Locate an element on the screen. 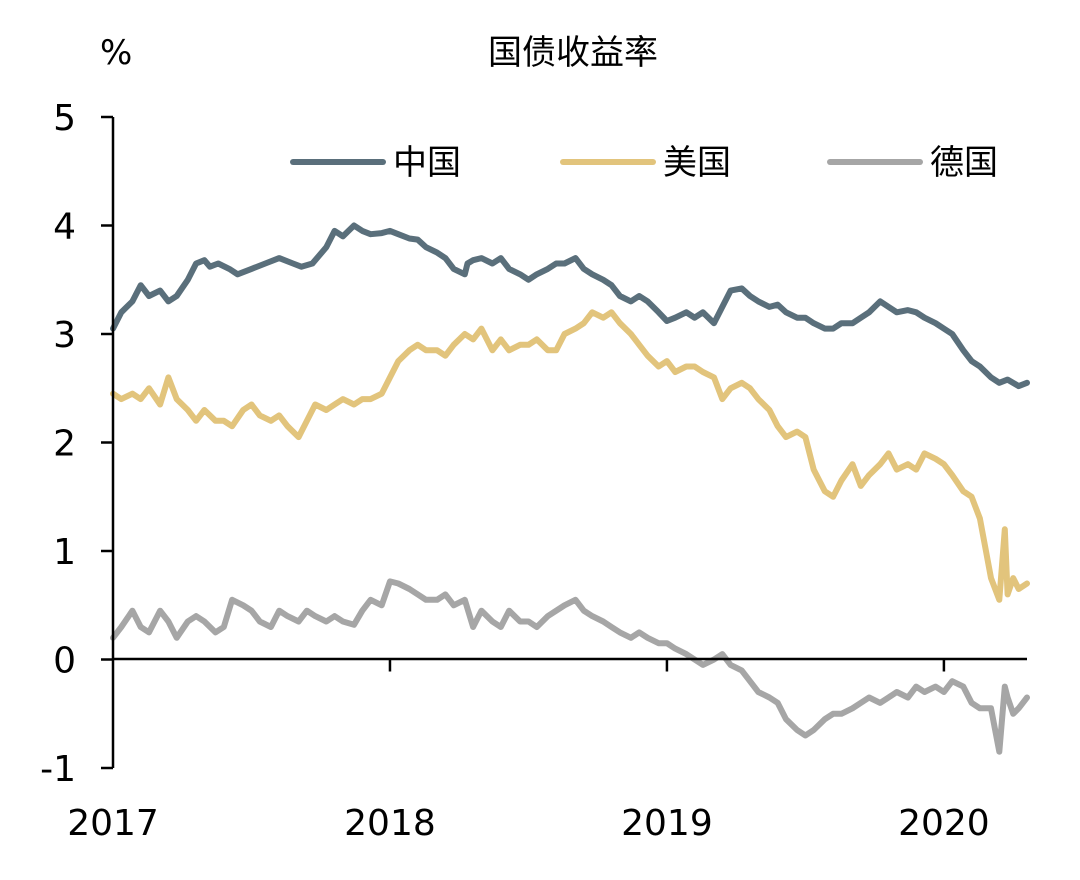 The height and width of the screenshot is (880, 1080). chart-title: 国债收益率 is located at coordinates (573, 53).